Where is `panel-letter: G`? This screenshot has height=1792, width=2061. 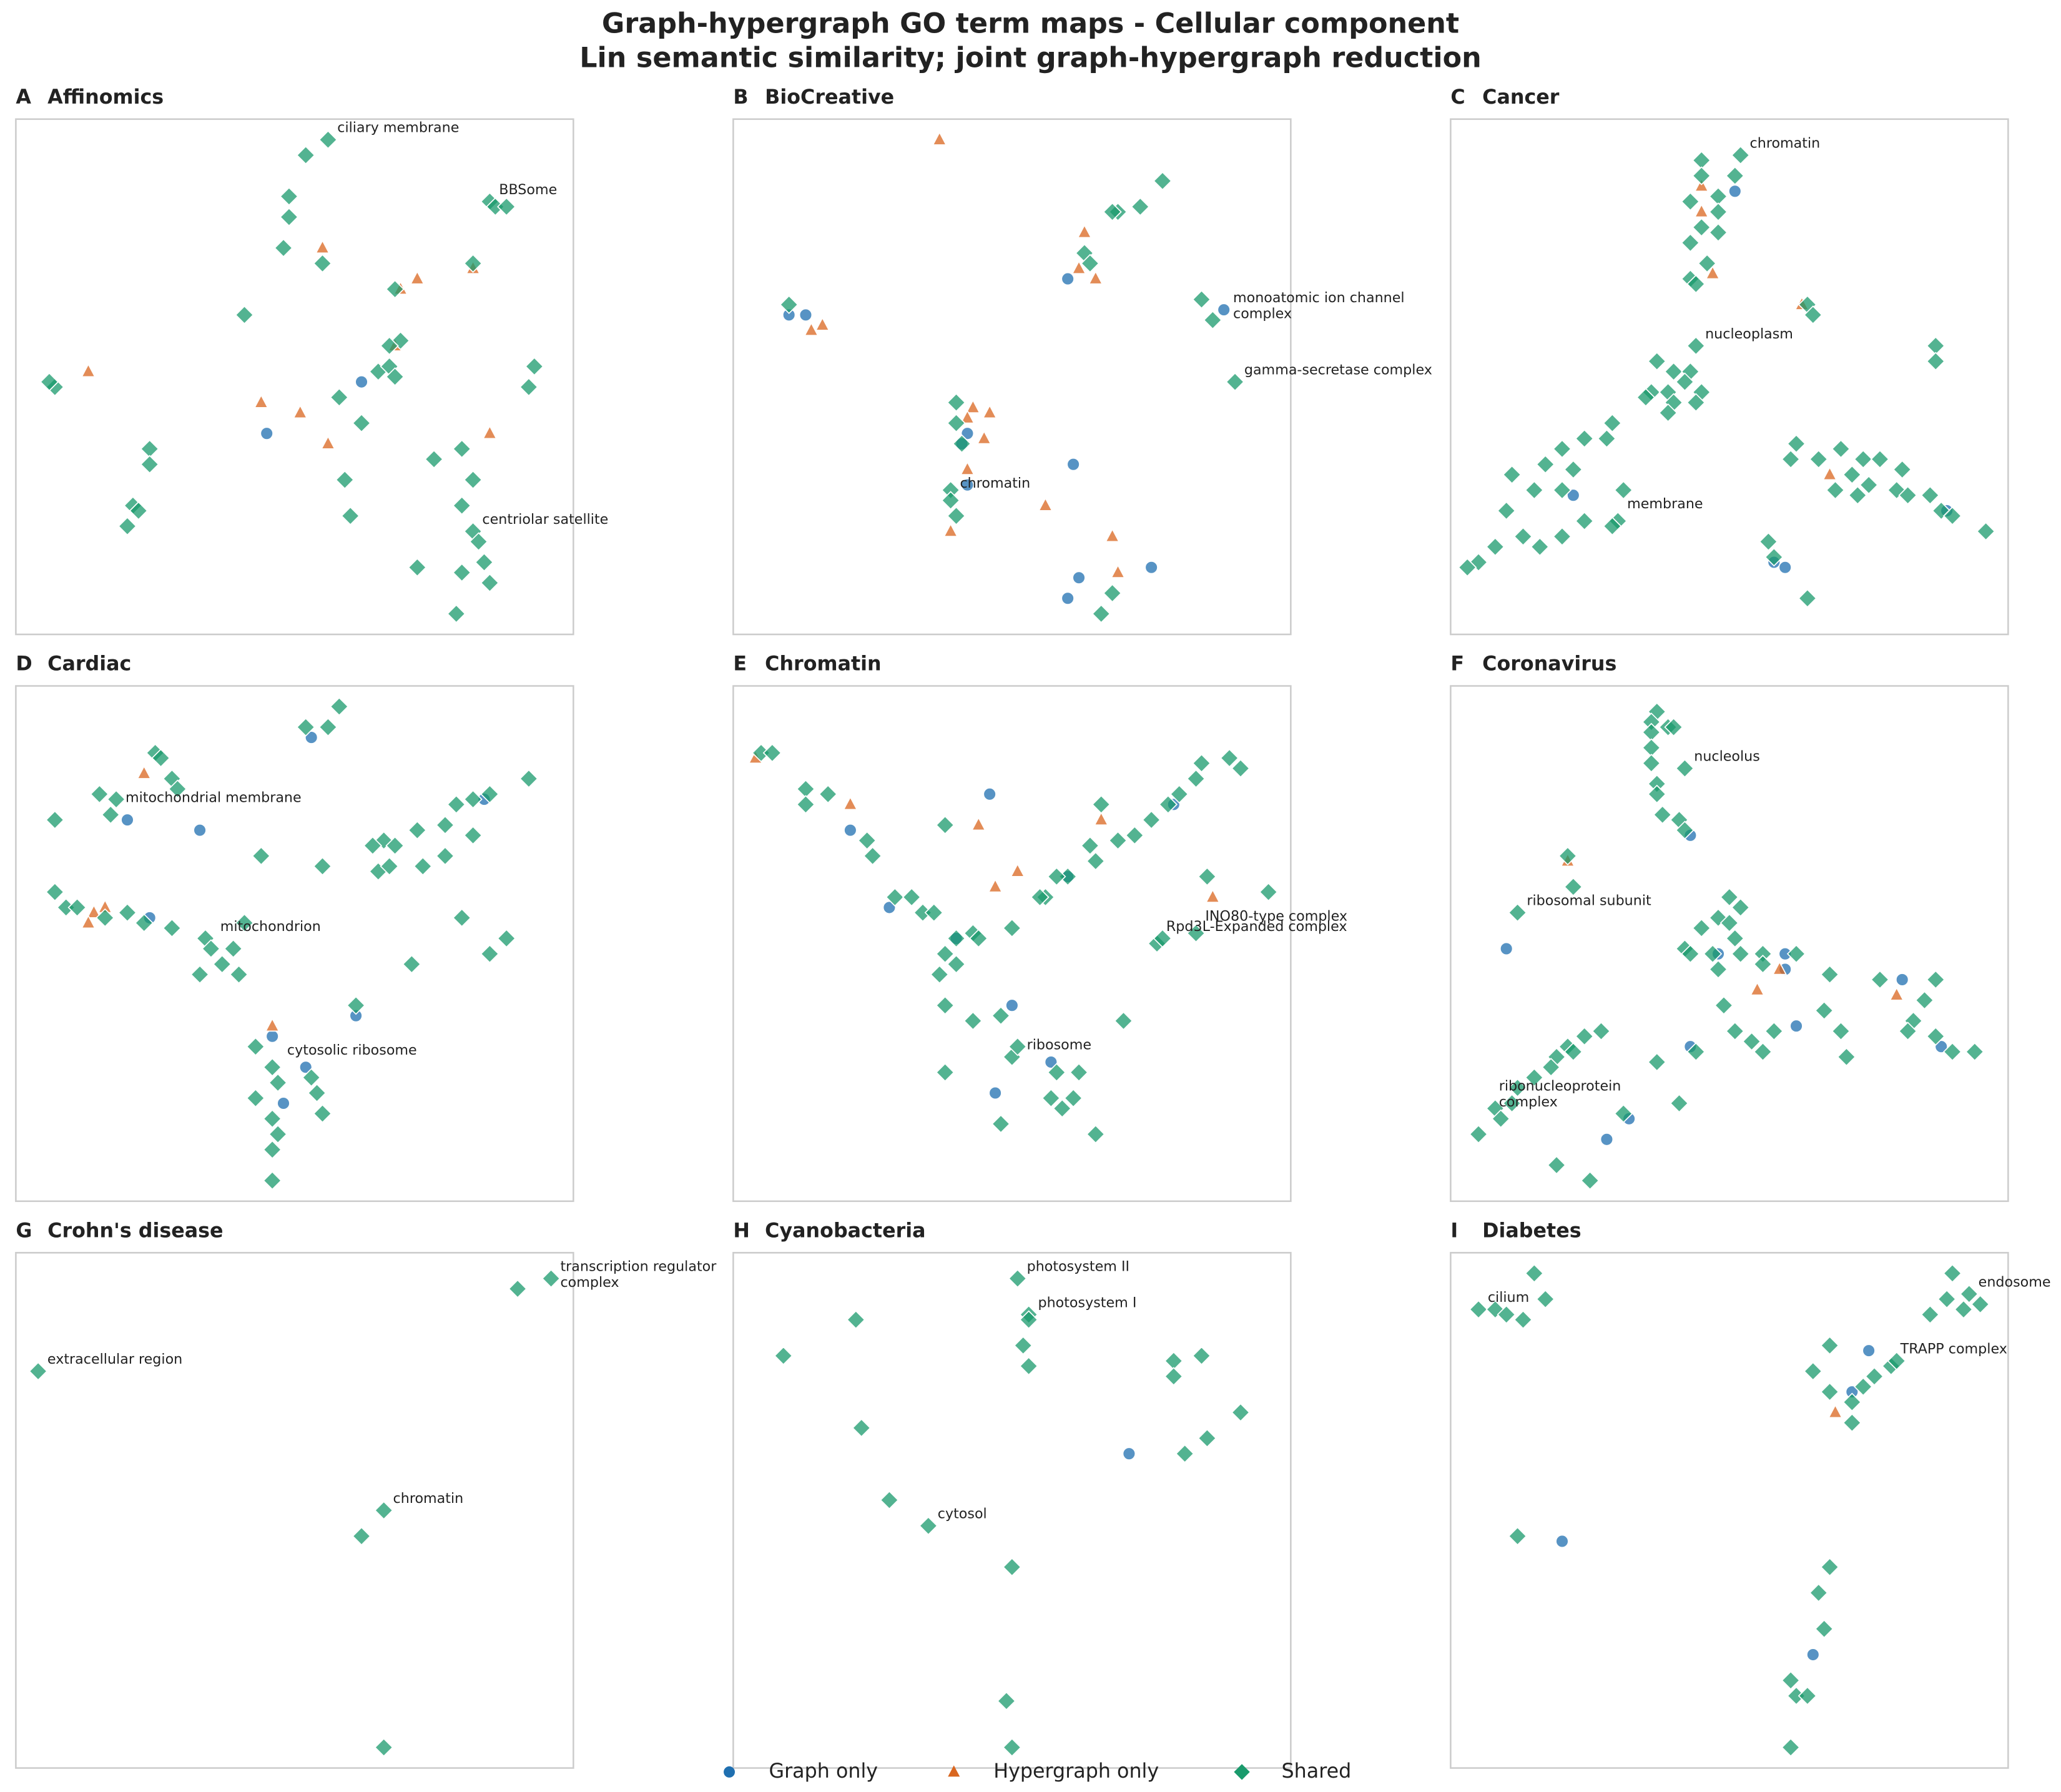 panel-letter: G is located at coordinates (24, 1230).